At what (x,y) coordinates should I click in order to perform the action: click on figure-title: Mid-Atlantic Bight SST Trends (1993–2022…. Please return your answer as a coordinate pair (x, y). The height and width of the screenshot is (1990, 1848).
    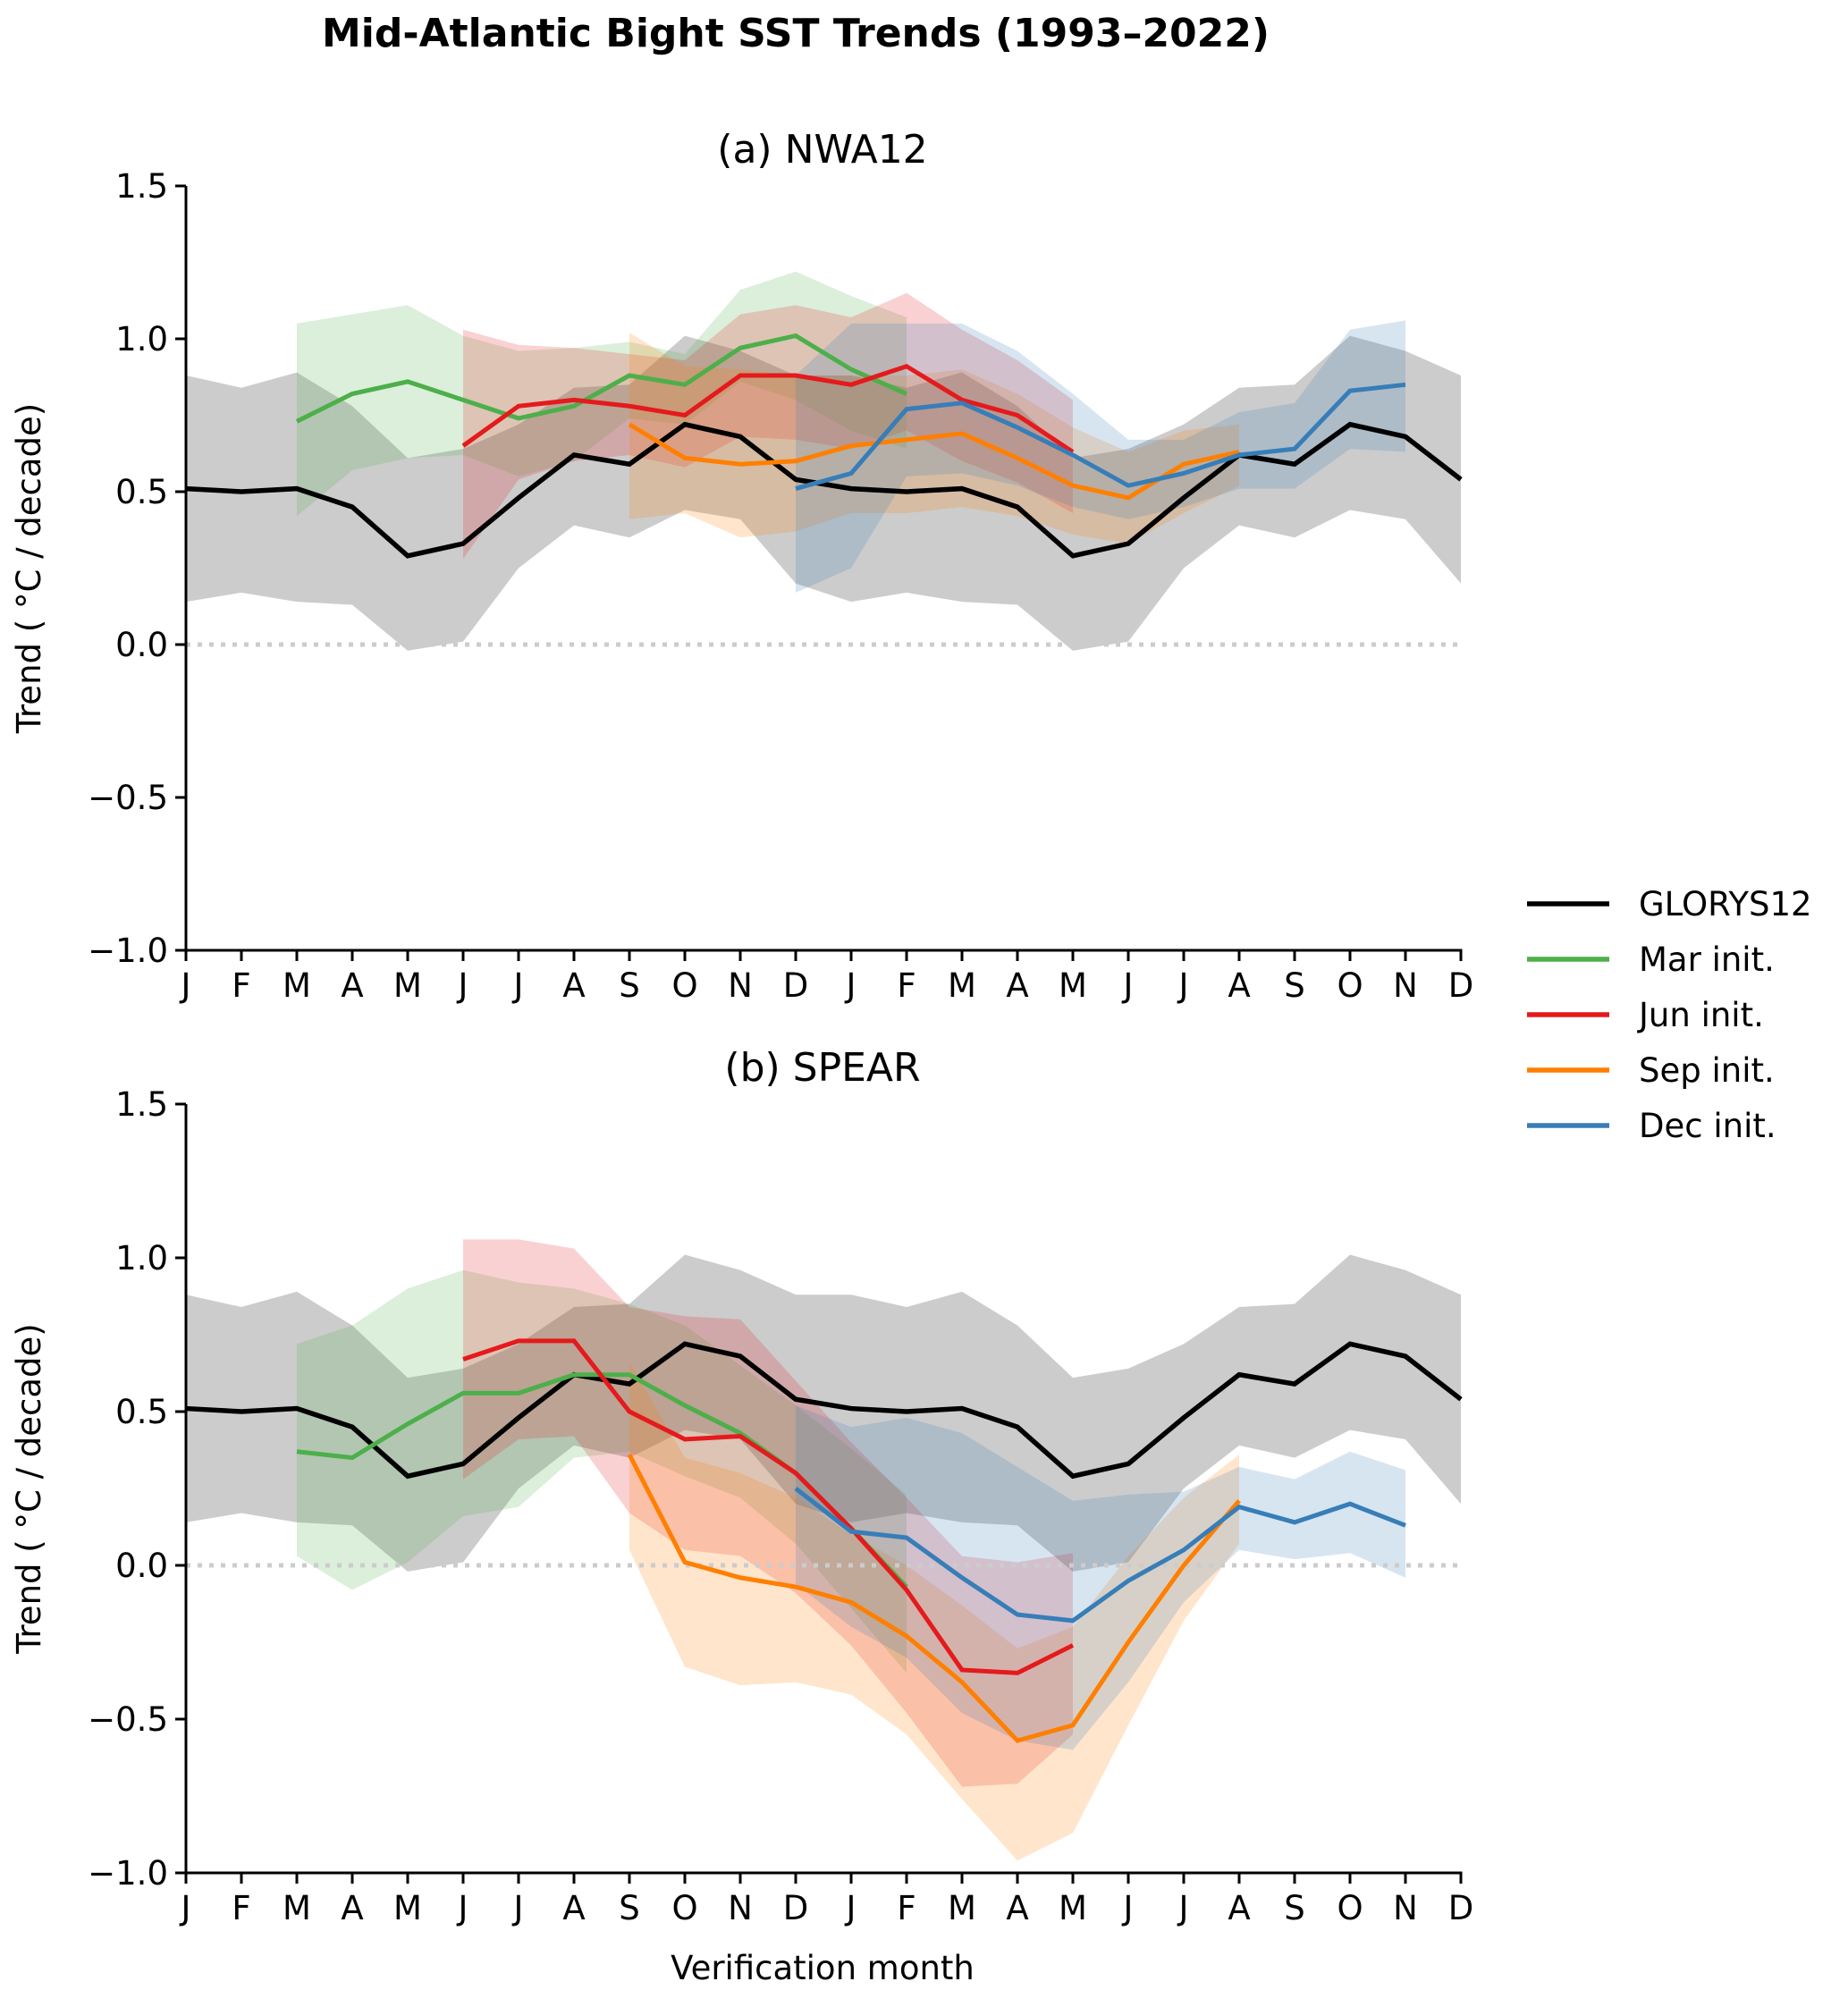
    Looking at the image, I should click on (796, 34).